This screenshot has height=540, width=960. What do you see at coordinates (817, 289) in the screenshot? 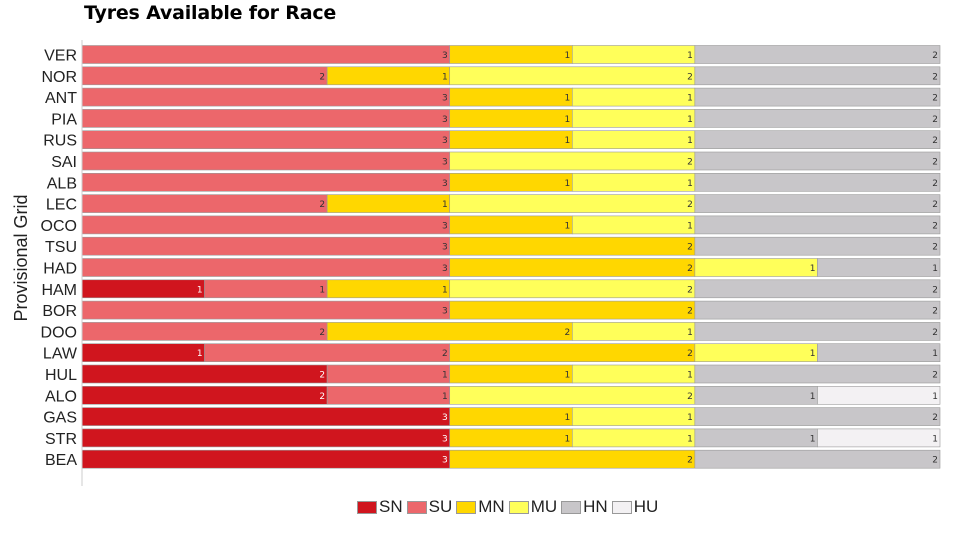
I see `bar-ham-hn` at bounding box center [817, 289].